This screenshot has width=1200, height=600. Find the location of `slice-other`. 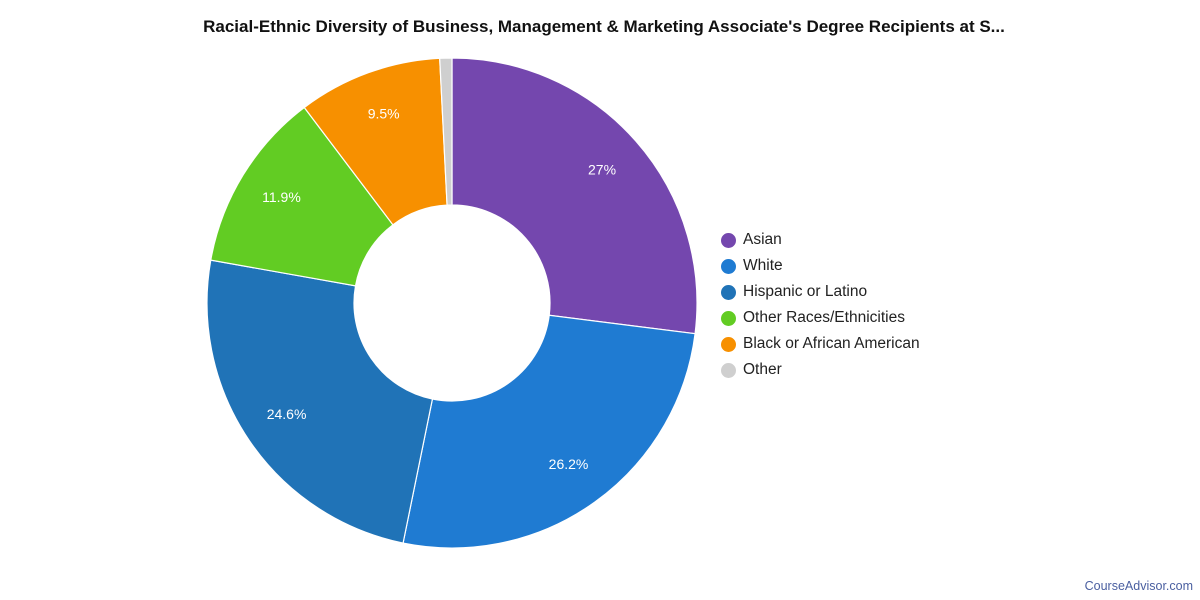

slice-other is located at coordinates (446, 131).